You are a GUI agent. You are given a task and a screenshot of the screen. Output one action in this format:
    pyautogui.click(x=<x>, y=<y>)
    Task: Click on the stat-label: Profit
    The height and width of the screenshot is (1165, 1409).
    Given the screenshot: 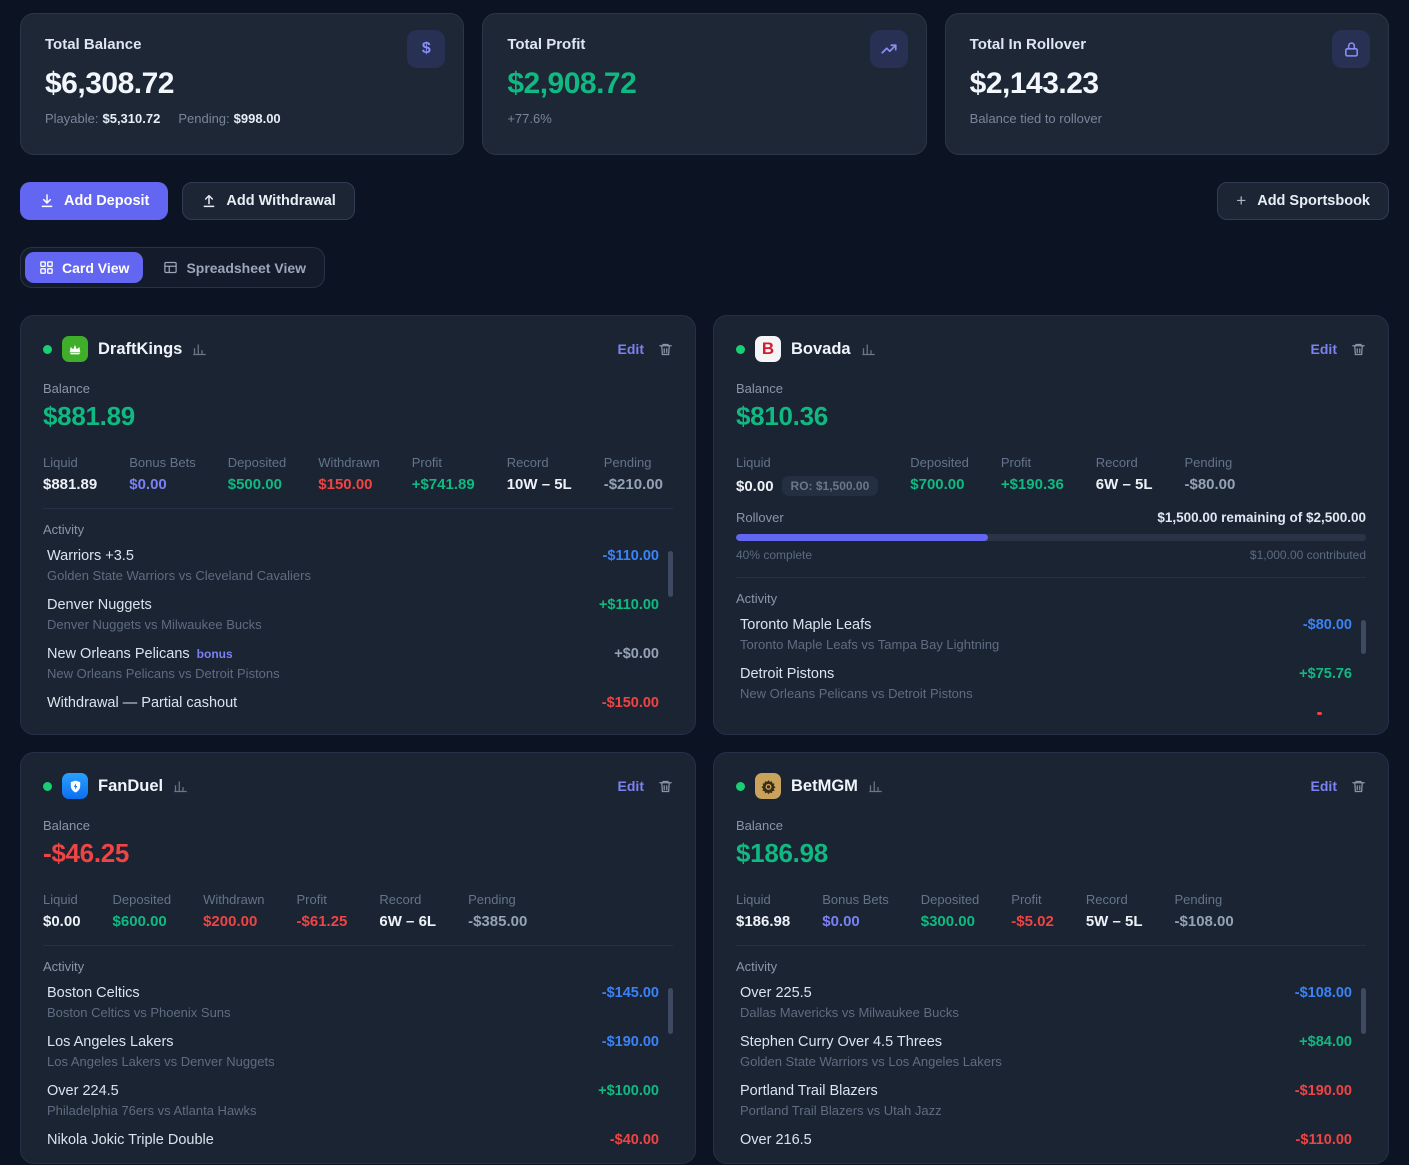 What is the action you would take?
    pyautogui.click(x=311, y=899)
    